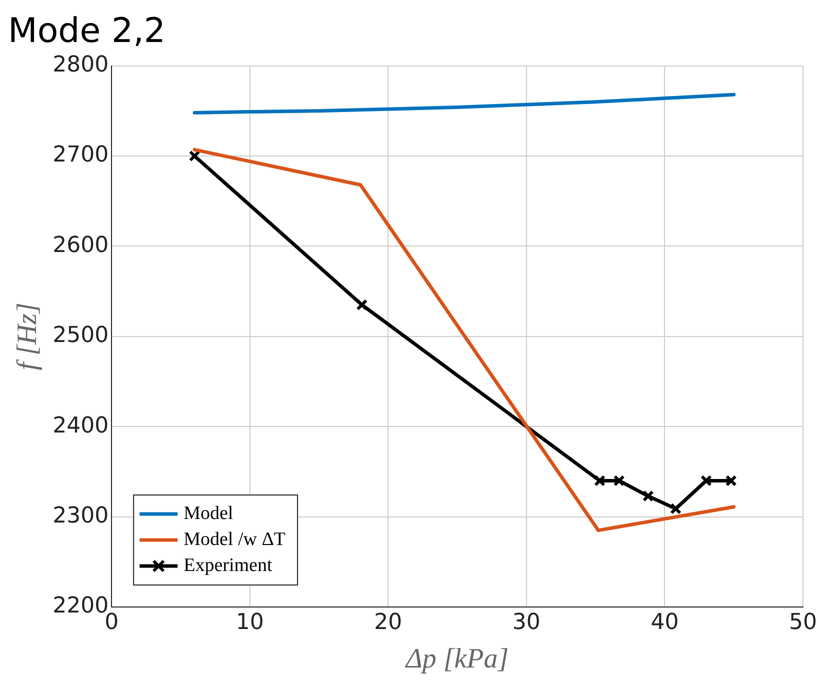 The width and height of the screenshot is (831, 689). Describe the element at coordinates (228, 565) in the screenshot. I see `legend-label: Experiment` at that location.